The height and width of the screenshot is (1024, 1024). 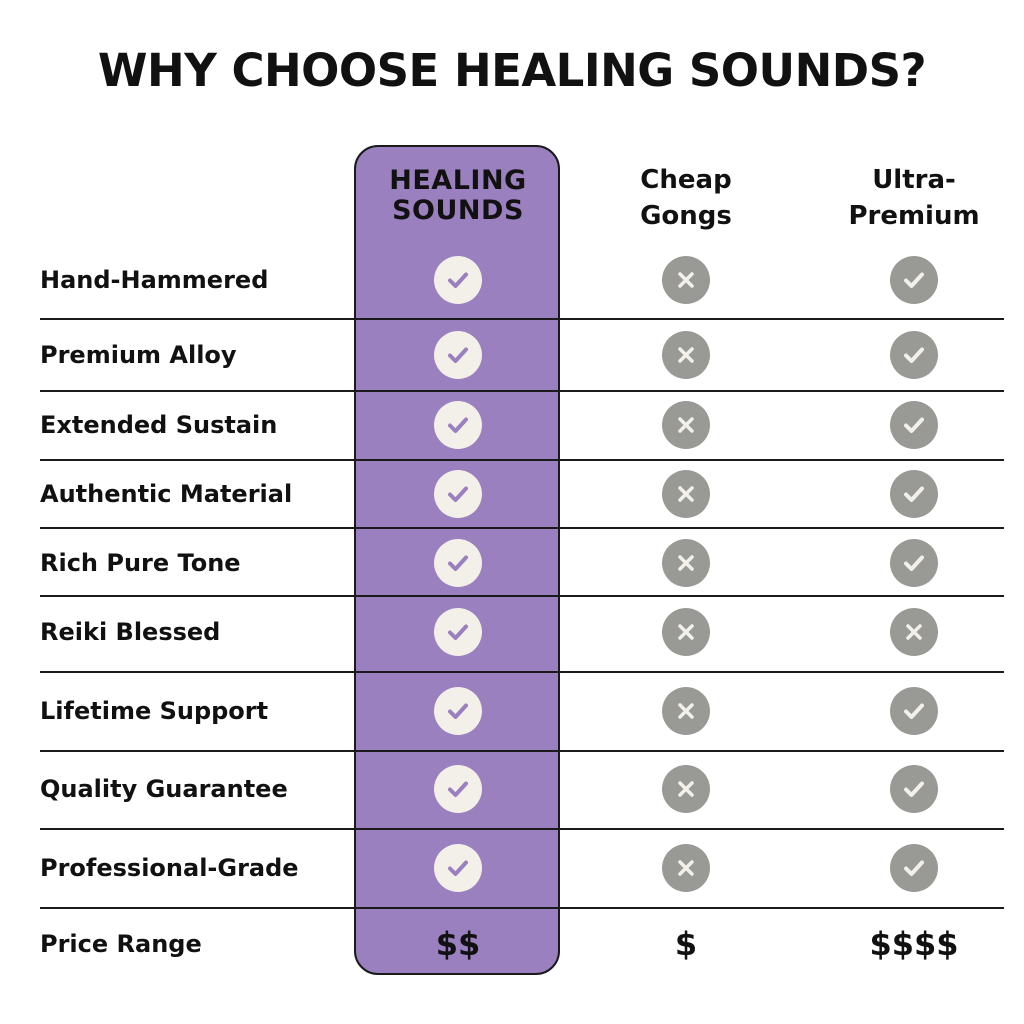 What do you see at coordinates (154, 711) in the screenshot?
I see `feature-label: Lifetime Support` at bounding box center [154, 711].